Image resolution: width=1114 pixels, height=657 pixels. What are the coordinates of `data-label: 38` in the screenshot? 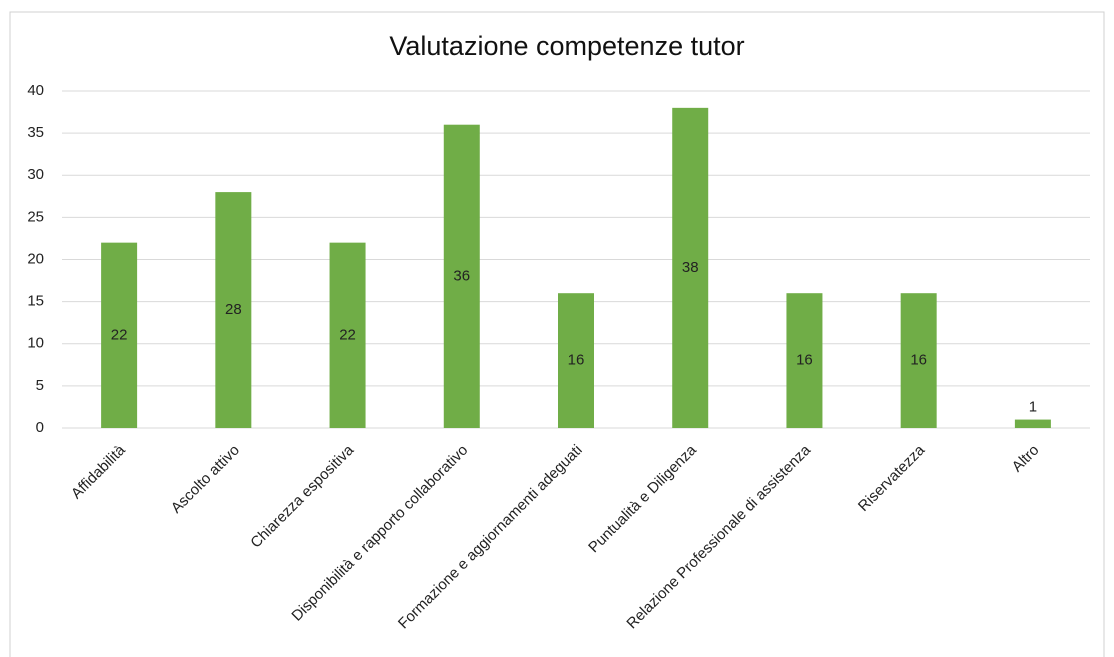 It's located at (690, 267).